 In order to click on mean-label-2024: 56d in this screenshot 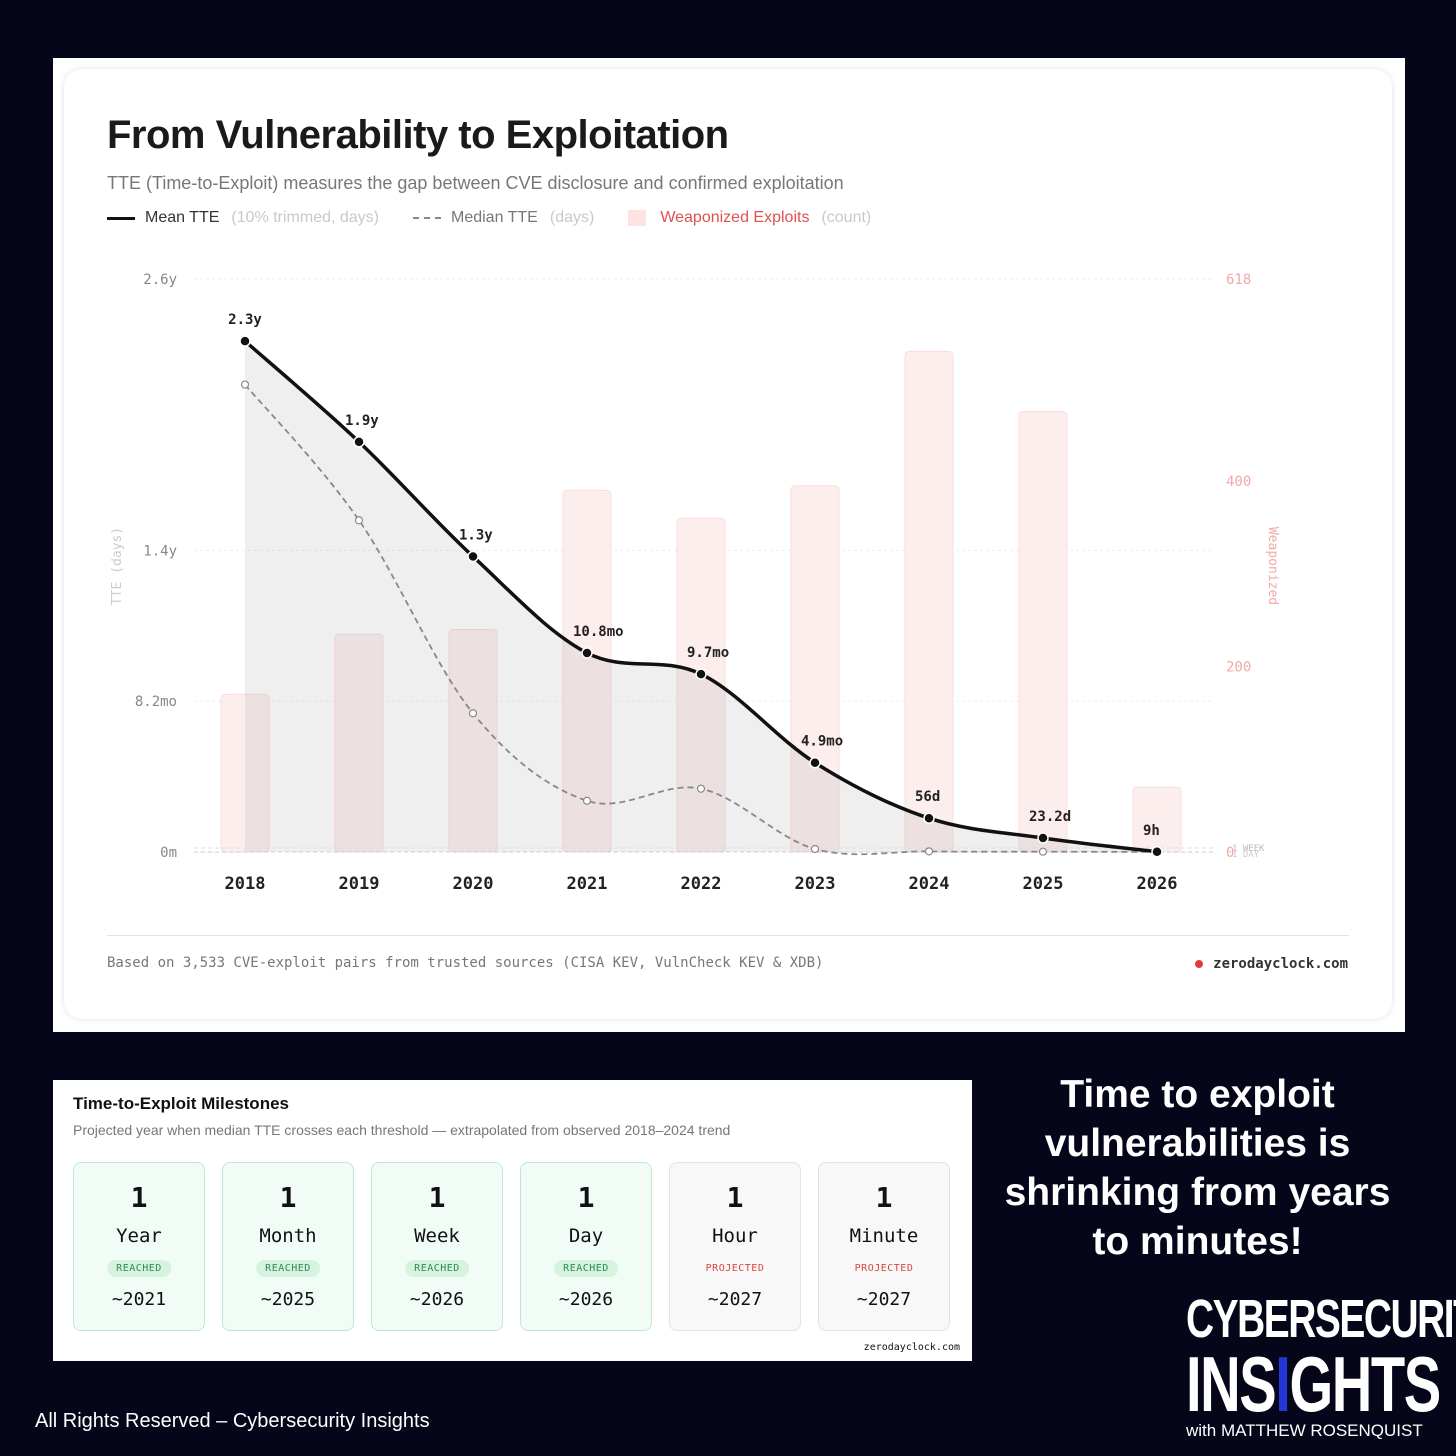, I will do `click(927, 797)`.